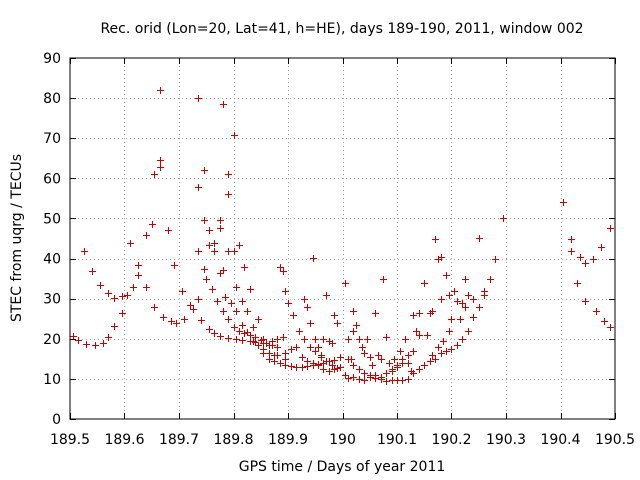  I want to click on x-tick-label: 189.5, so click(70, 440).